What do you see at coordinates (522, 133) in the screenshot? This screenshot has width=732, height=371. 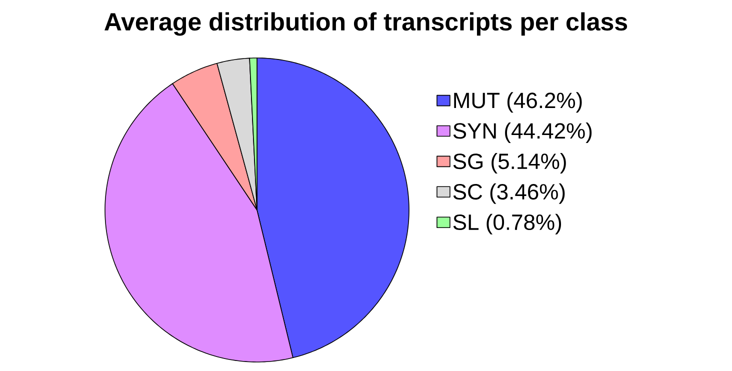 I see `legend-label: SYN (44.42%)` at bounding box center [522, 133].